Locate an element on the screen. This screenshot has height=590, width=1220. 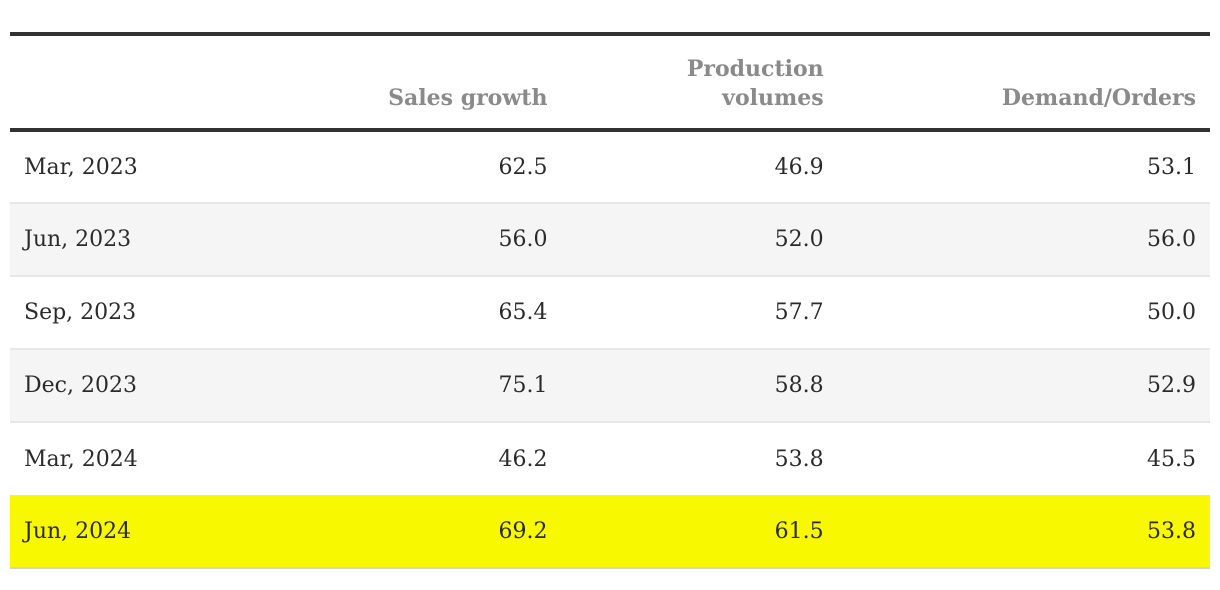
cell-sales-growth: 65.4 is located at coordinates (523, 312).